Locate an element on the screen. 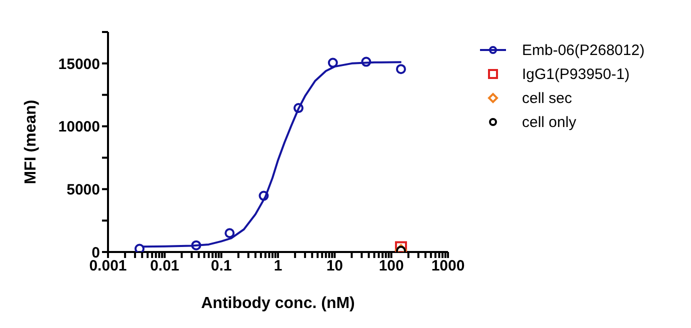  legend-label: cell sec is located at coordinates (547, 98).